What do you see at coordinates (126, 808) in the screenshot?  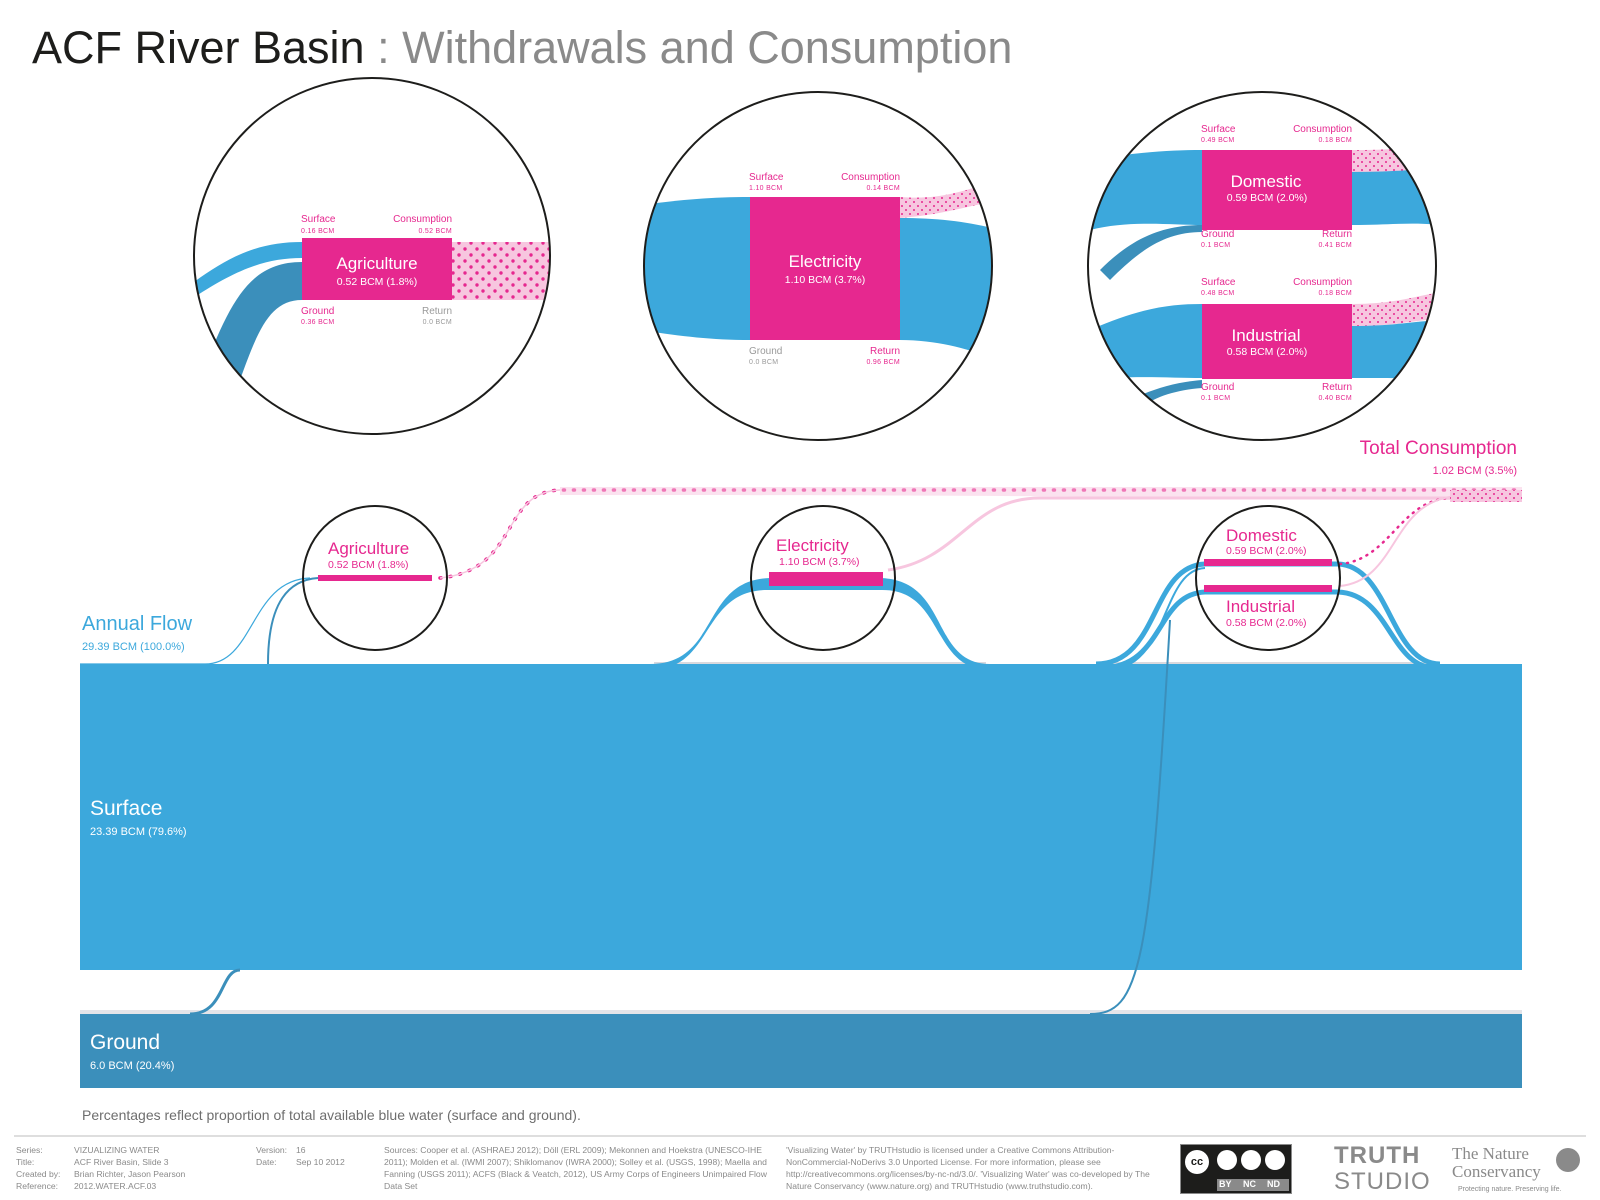 I see `surface-label: Surface` at bounding box center [126, 808].